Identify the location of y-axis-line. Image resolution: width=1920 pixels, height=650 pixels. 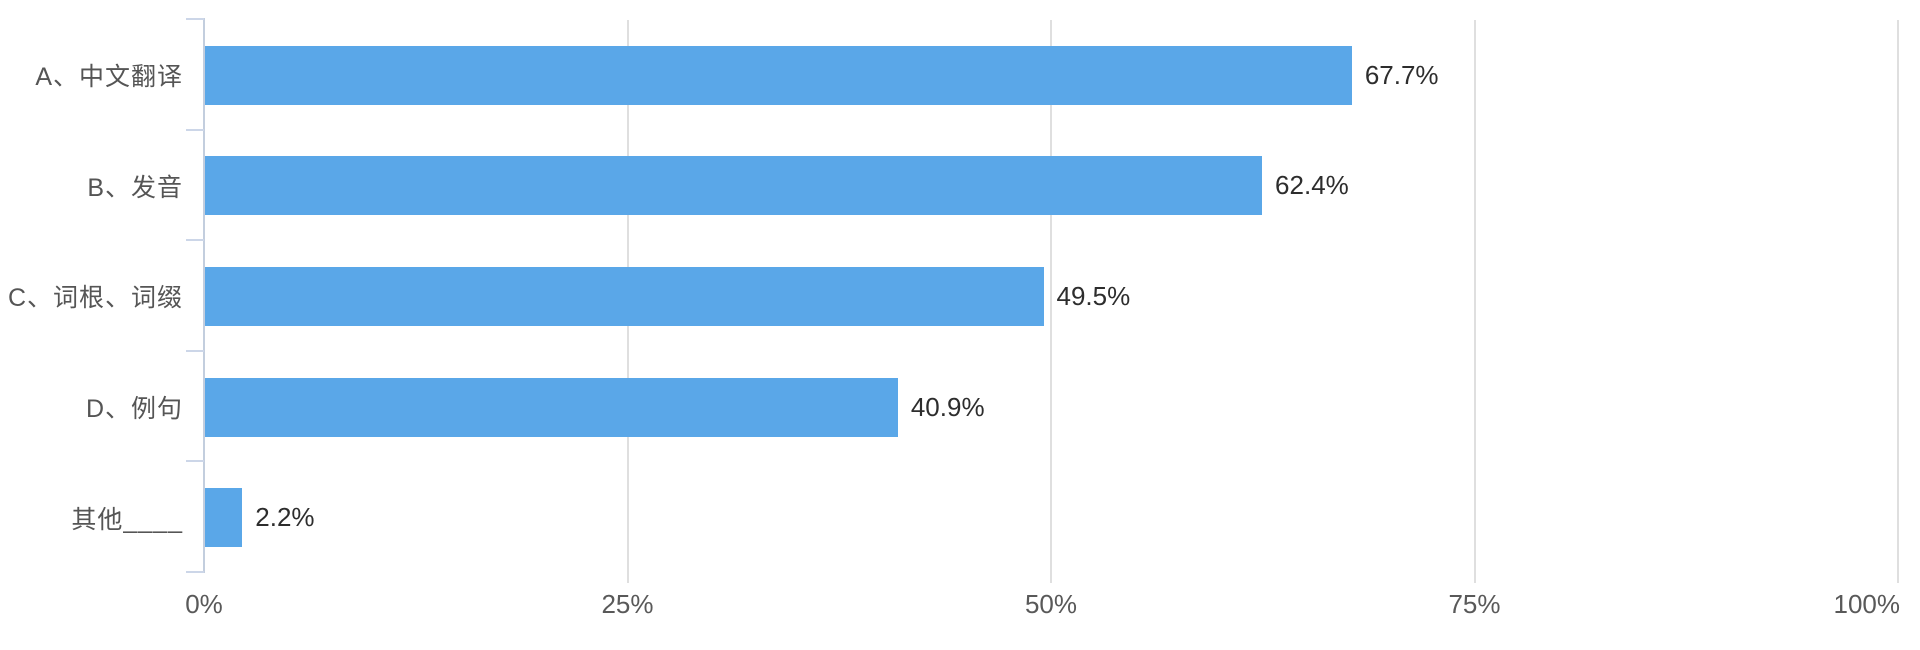
(204, 295).